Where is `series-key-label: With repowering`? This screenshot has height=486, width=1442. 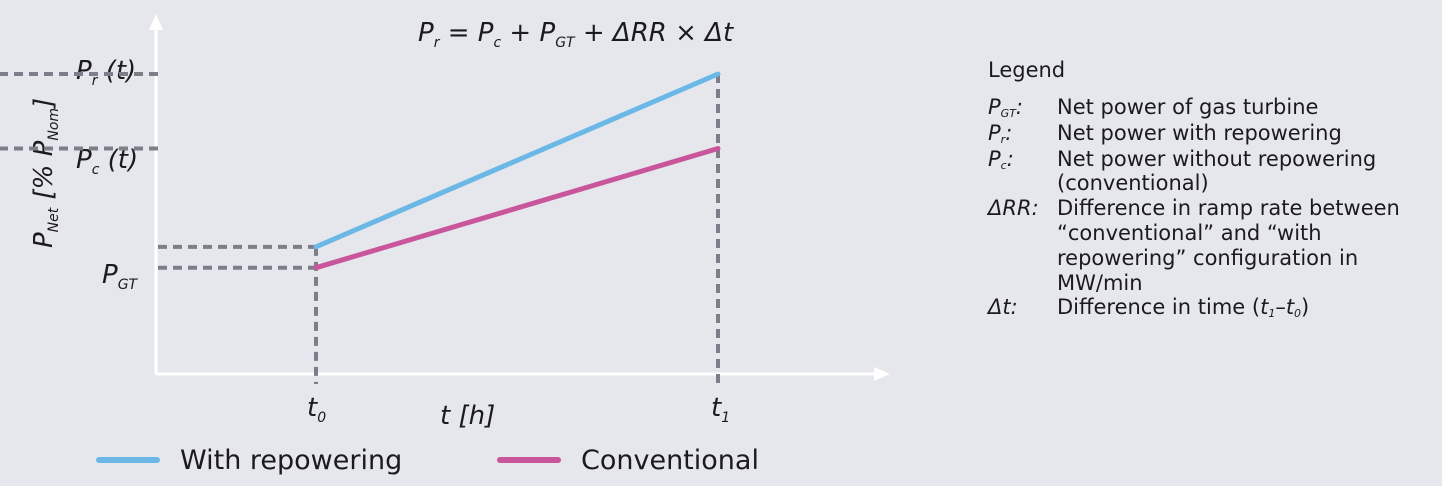
series-key-label: With repowering is located at coordinates (291, 460).